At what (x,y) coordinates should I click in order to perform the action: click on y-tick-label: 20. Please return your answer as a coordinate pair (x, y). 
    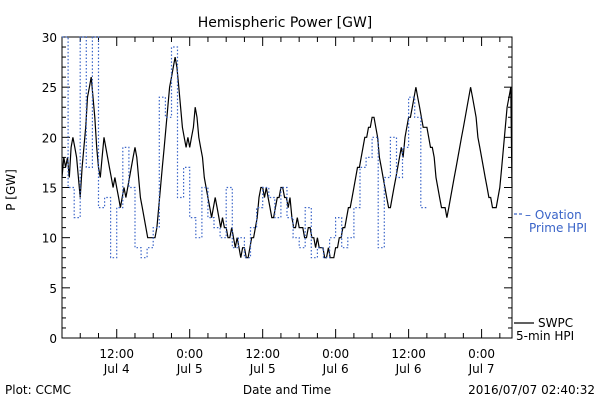
    Looking at the image, I should click on (49, 138).